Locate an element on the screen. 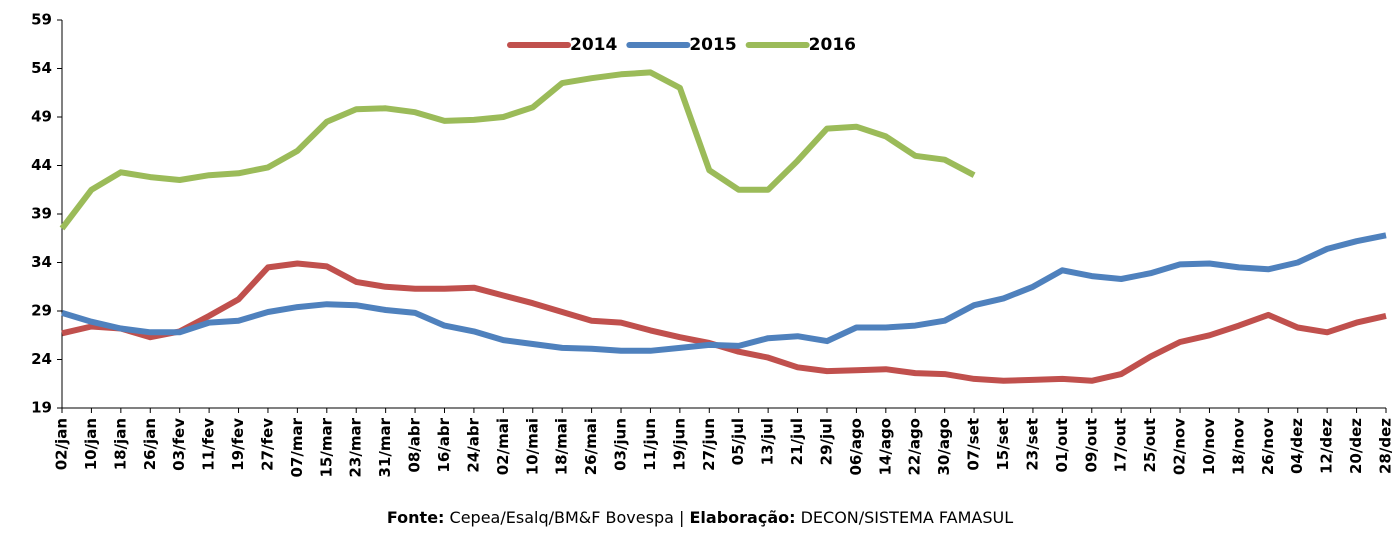 This screenshot has height=535, width=1400. x-tick-label: 26/mai is located at coordinates (591, 446).